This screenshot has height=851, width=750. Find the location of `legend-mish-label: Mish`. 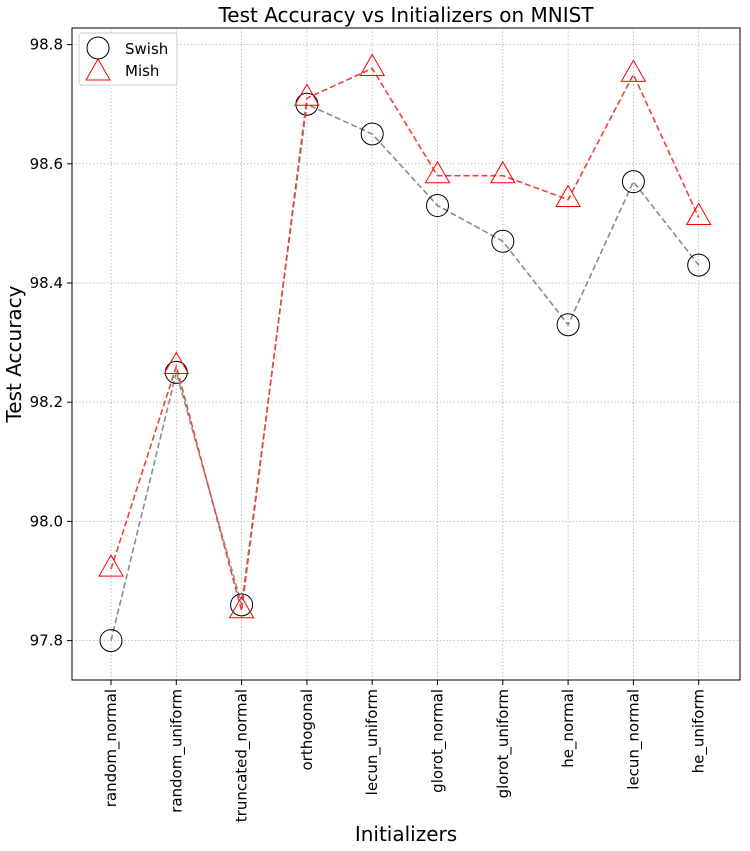

legend-mish-label: Mish is located at coordinates (142, 71).